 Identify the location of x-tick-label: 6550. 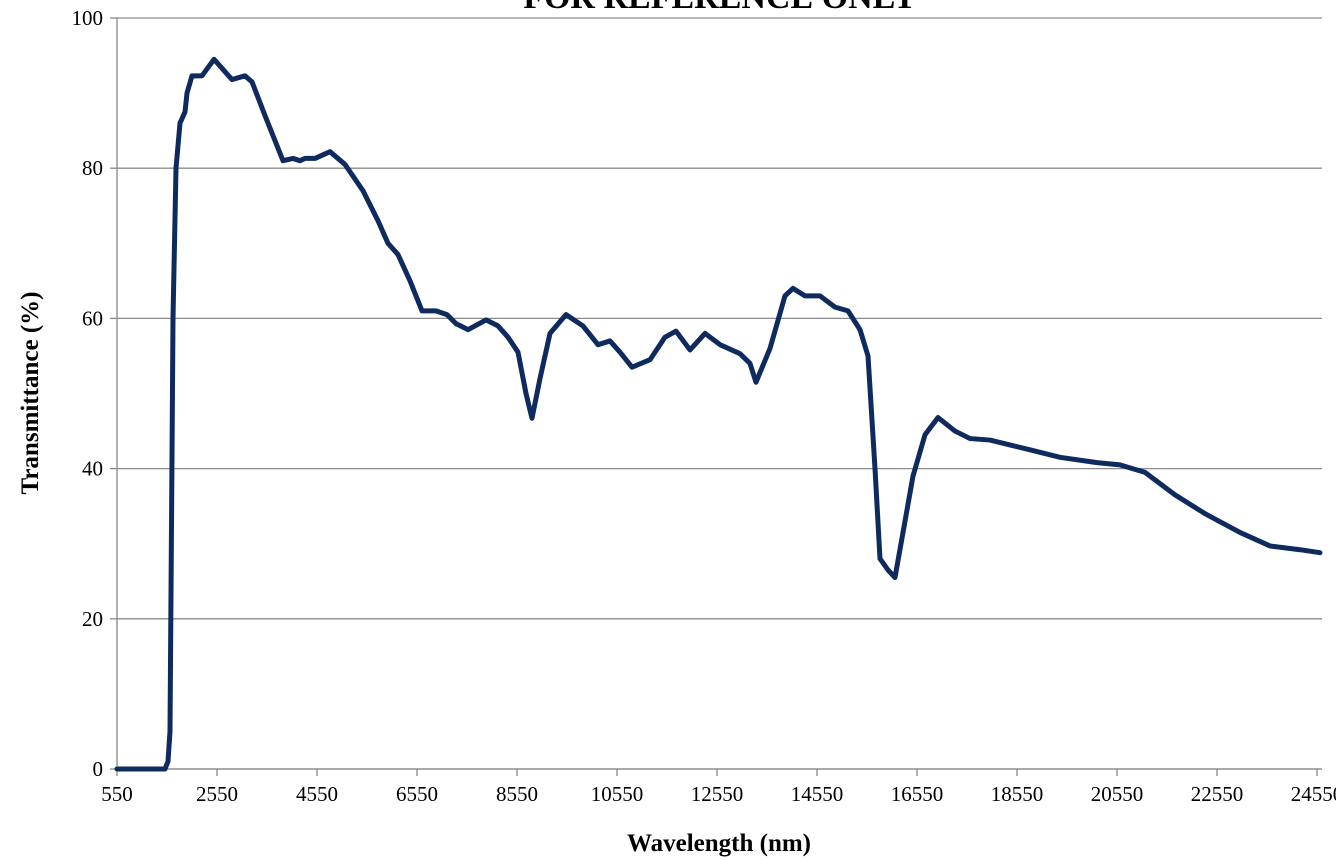
(417, 794).